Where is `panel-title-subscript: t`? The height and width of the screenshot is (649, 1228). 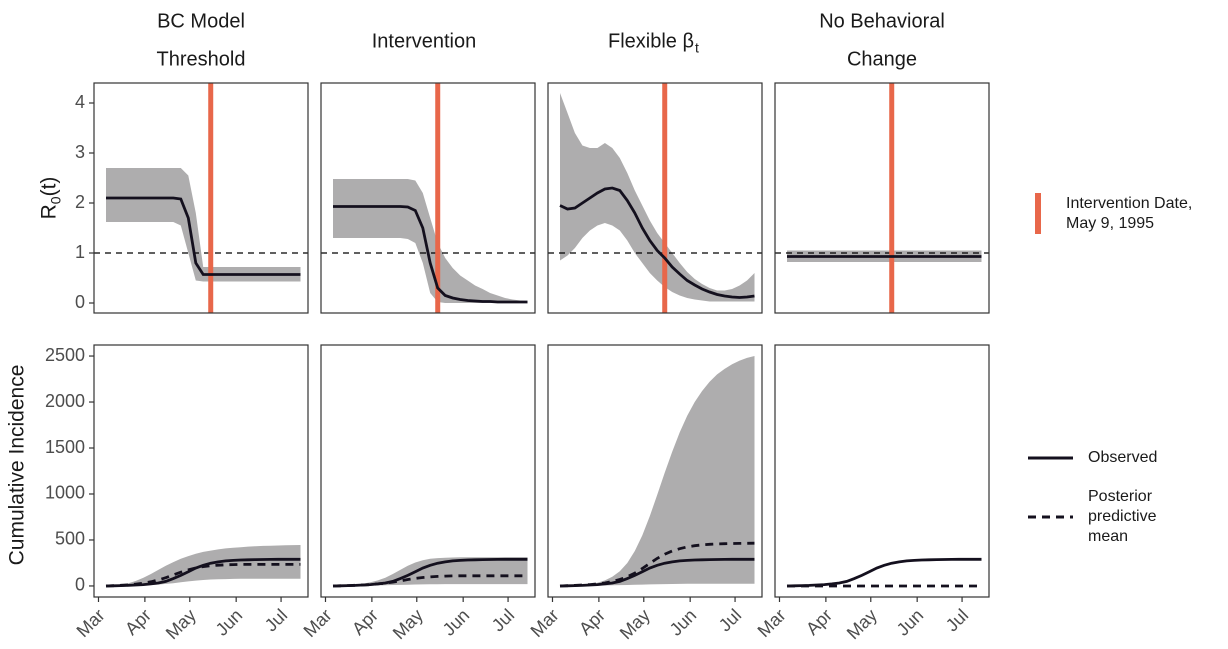
panel-title-subscript: t is located at coordinates (697, 48).